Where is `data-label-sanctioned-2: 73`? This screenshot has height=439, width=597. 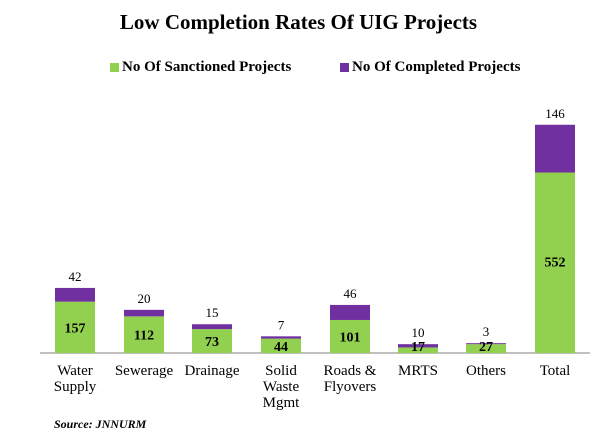 data-label-sanctioned-2: 73 is located at coordinates (212, 342).